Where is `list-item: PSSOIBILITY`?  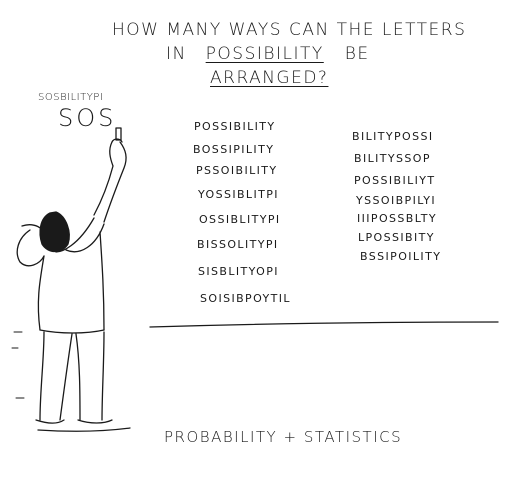
list-item: PSSOIBILITY is located at coordinates (237, 170).